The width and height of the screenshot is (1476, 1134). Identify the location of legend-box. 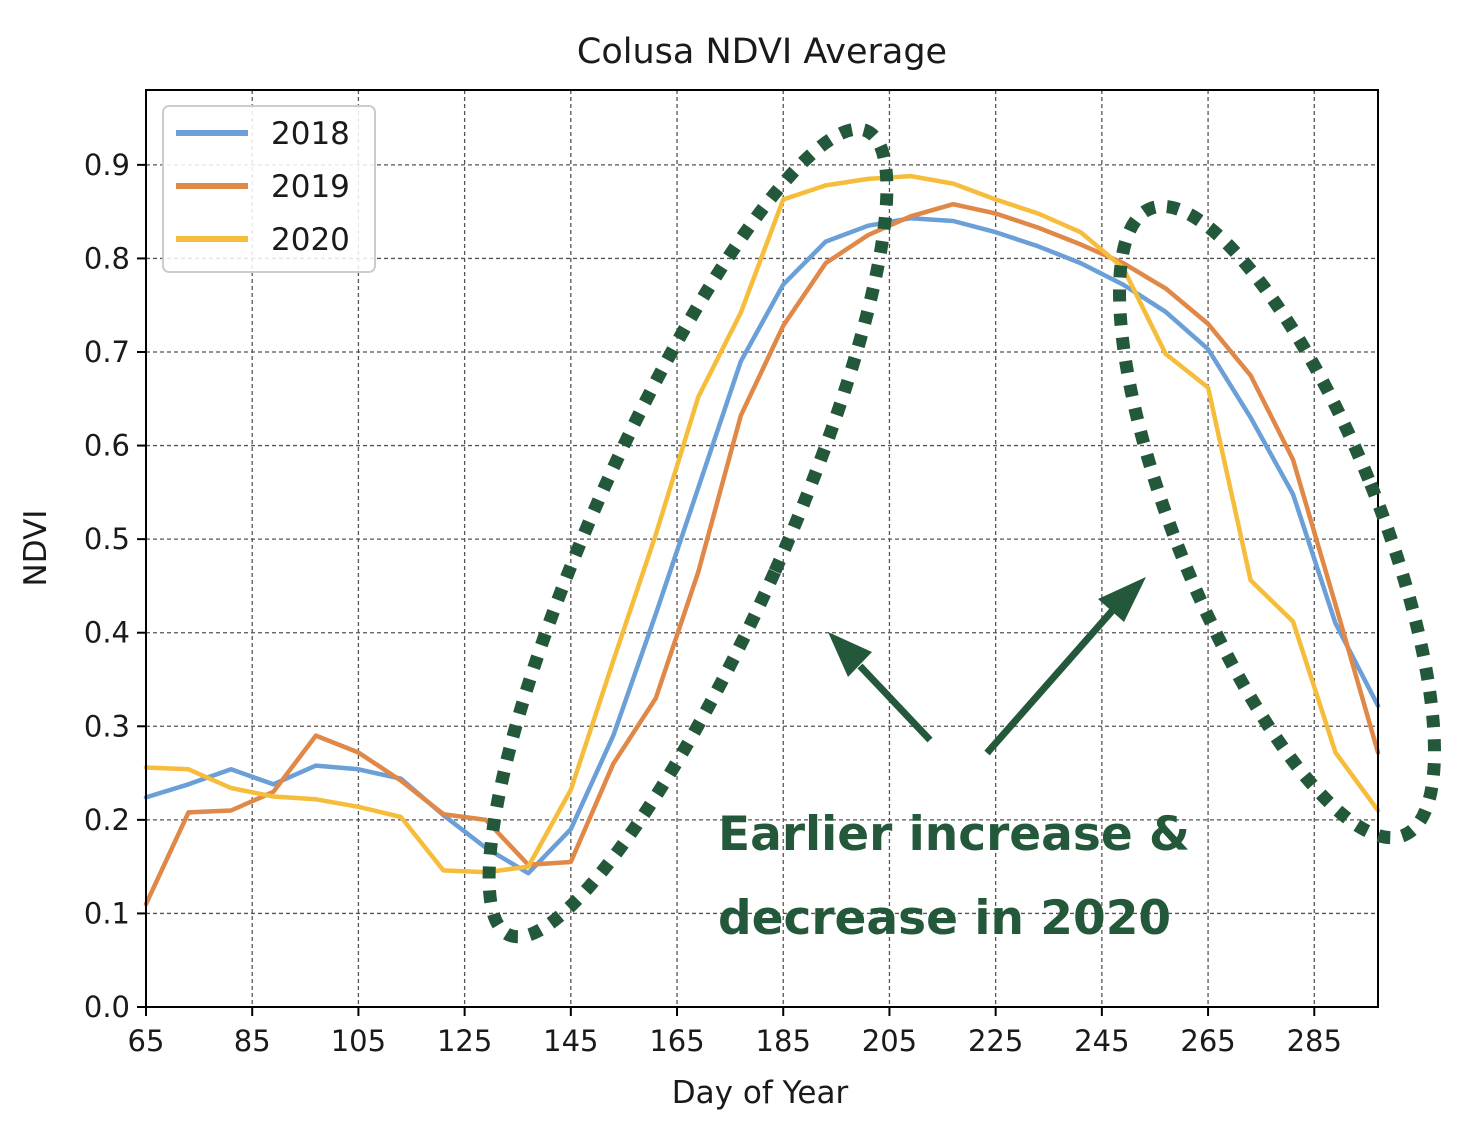
(269, 189).